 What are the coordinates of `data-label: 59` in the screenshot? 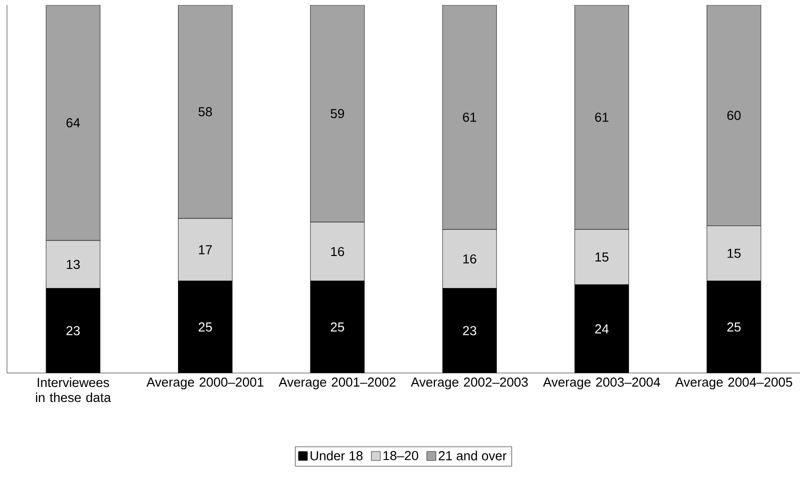 It's located at (337, 113).